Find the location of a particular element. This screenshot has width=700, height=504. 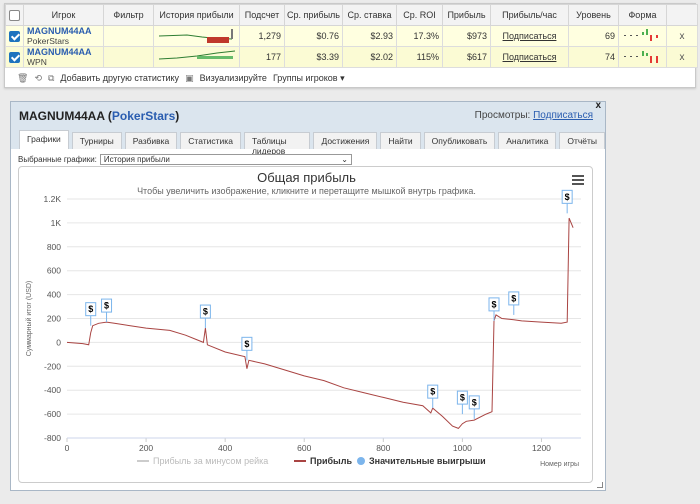

groups-dropdown: Группы игроков ▾ is located at coordinates (309, 78).